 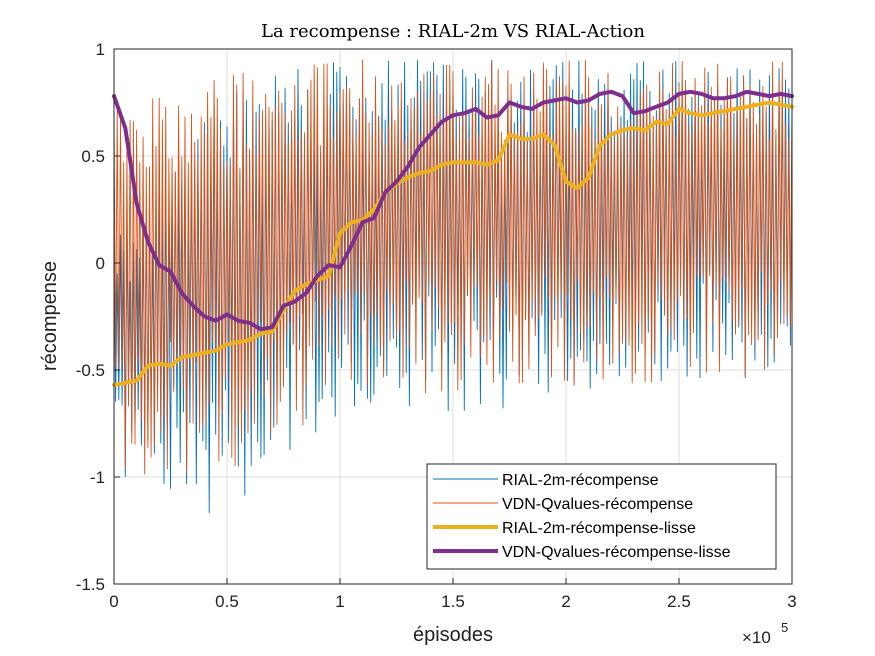 What do you see at coordinates (50, 316) in the screenshot?
I see `y-axis-label: récompense` at bounding box center [50, 316].